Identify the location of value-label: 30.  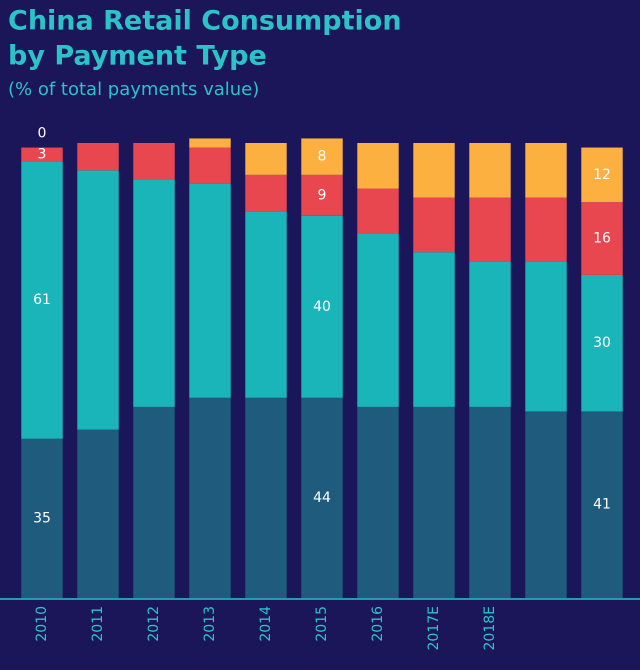
(602, 343).